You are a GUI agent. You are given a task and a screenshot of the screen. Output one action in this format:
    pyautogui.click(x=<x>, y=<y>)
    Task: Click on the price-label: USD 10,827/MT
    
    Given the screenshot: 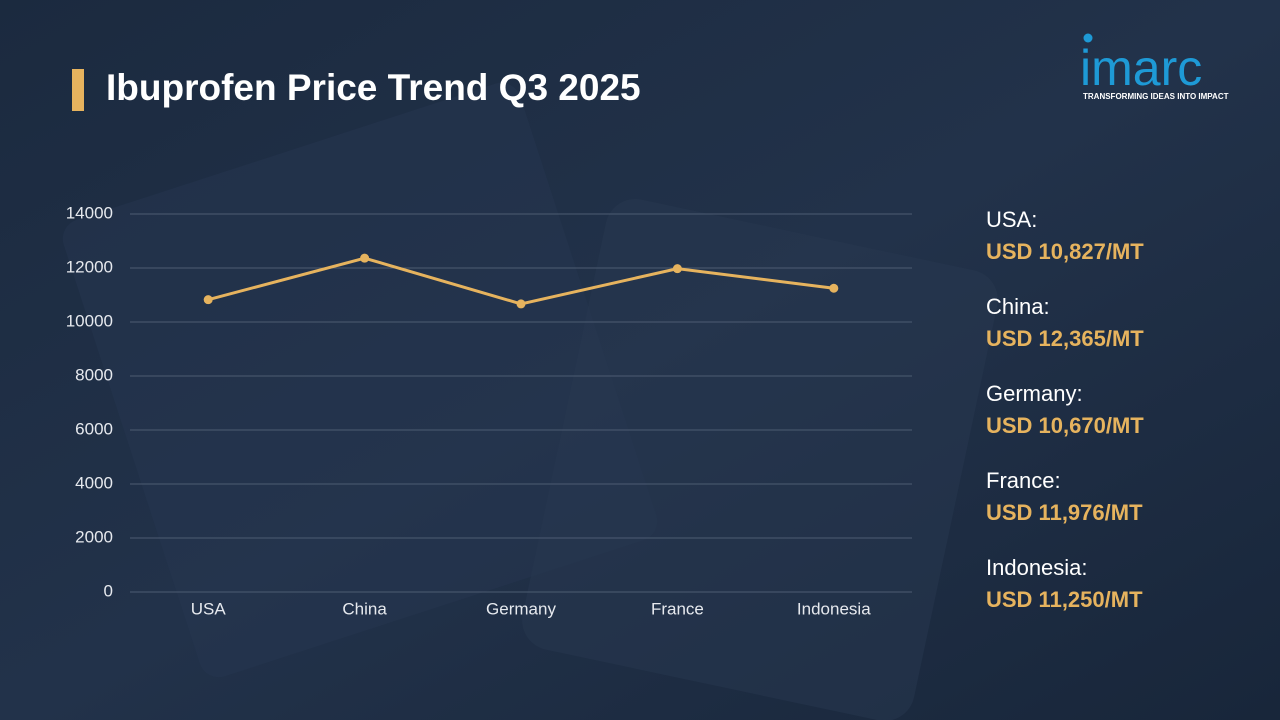 What is the action you would take?
    pyautogui.click(x=1065, y=251)
    